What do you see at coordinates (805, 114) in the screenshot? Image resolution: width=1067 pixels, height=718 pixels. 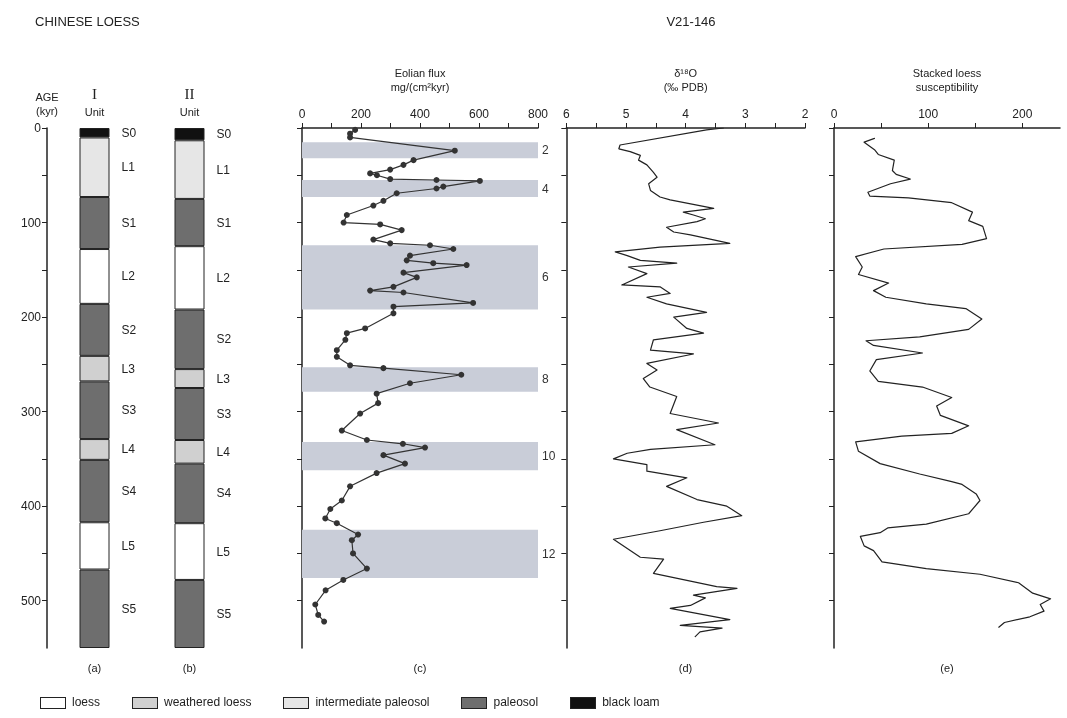 I see `x-tick-label: 2` at bounding box center [805, 114].